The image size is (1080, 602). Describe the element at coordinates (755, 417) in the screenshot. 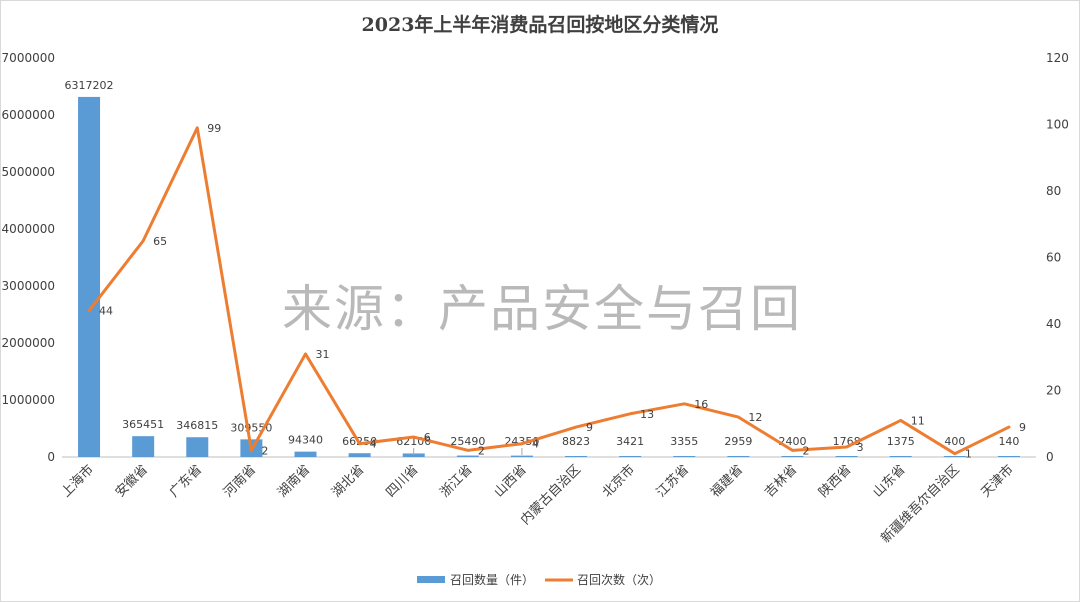

I see `line-value-label: 12` at that location.